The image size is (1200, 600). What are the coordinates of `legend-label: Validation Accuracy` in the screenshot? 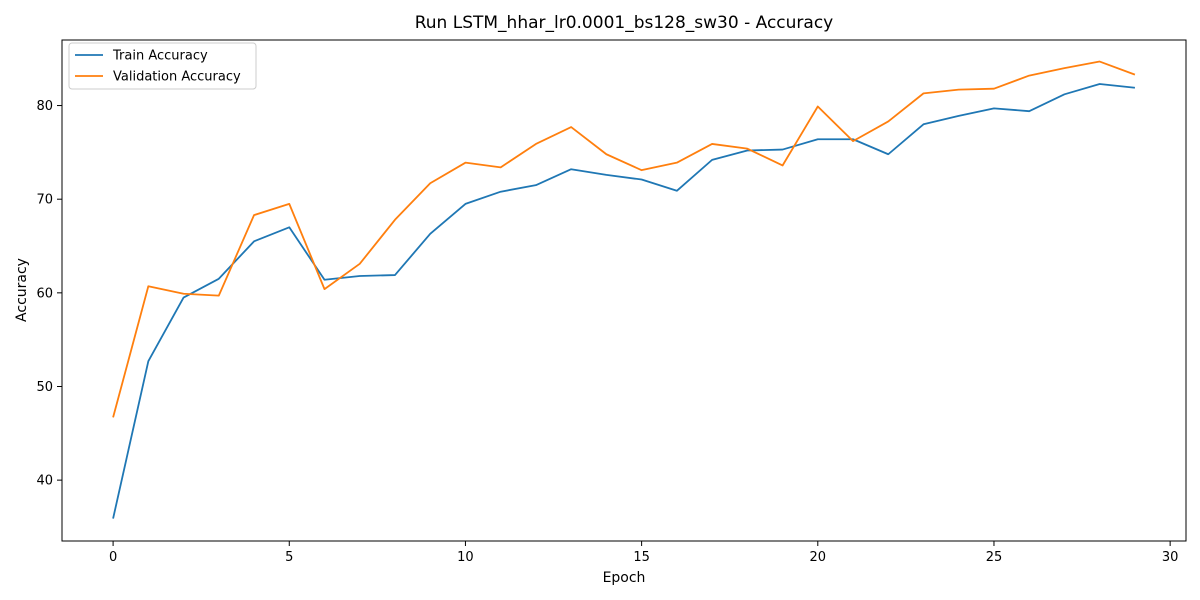 It's located at (177, 77).